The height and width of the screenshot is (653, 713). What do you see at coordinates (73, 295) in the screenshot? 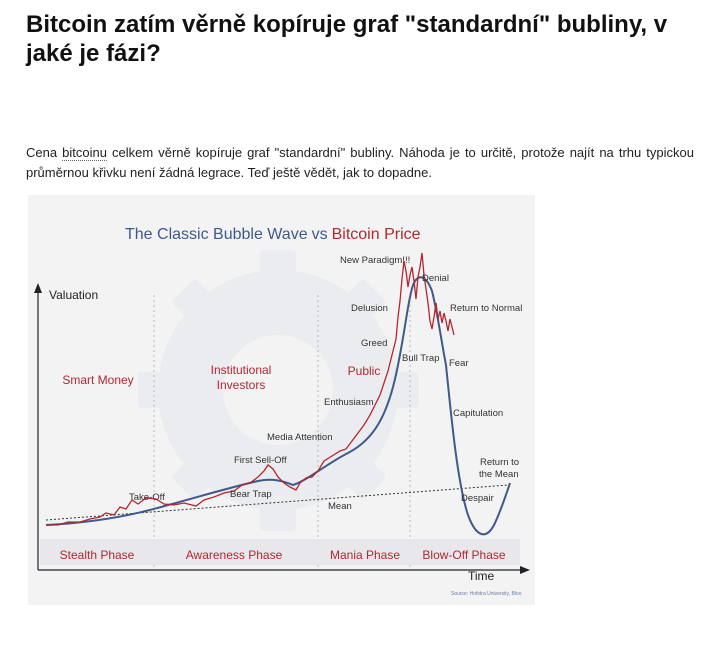
I see `y-axis-label: Valuation` at bounding box center [73, 295].